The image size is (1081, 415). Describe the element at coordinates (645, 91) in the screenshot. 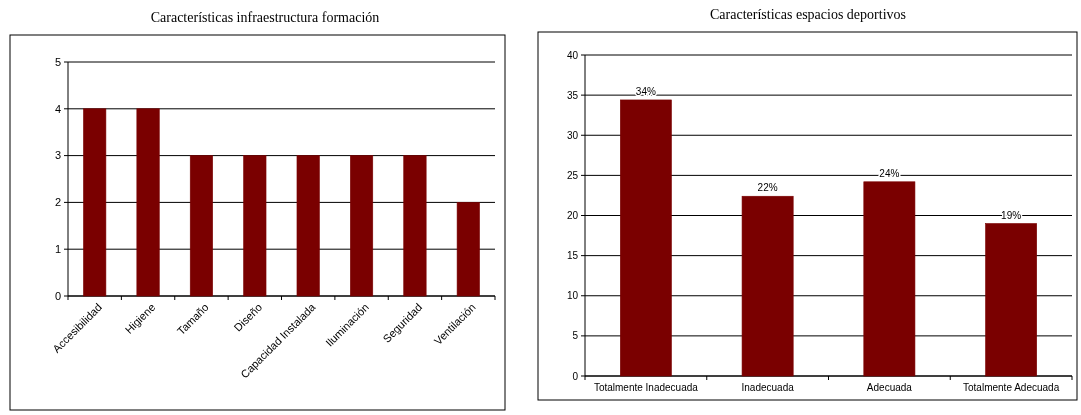

I see `data-label: 34%` at that location.